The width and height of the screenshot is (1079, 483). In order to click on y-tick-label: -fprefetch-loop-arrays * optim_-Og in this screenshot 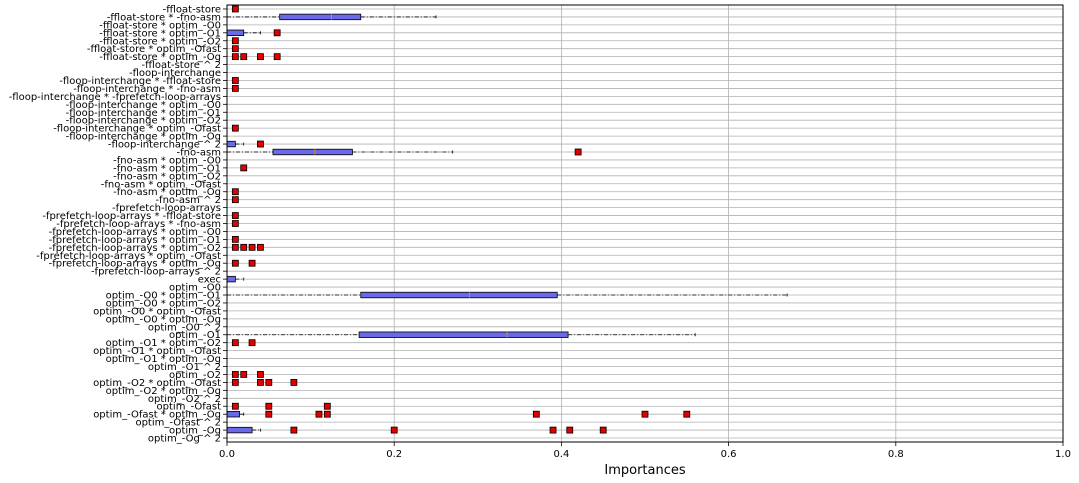, I will do `click(135, 264)`.